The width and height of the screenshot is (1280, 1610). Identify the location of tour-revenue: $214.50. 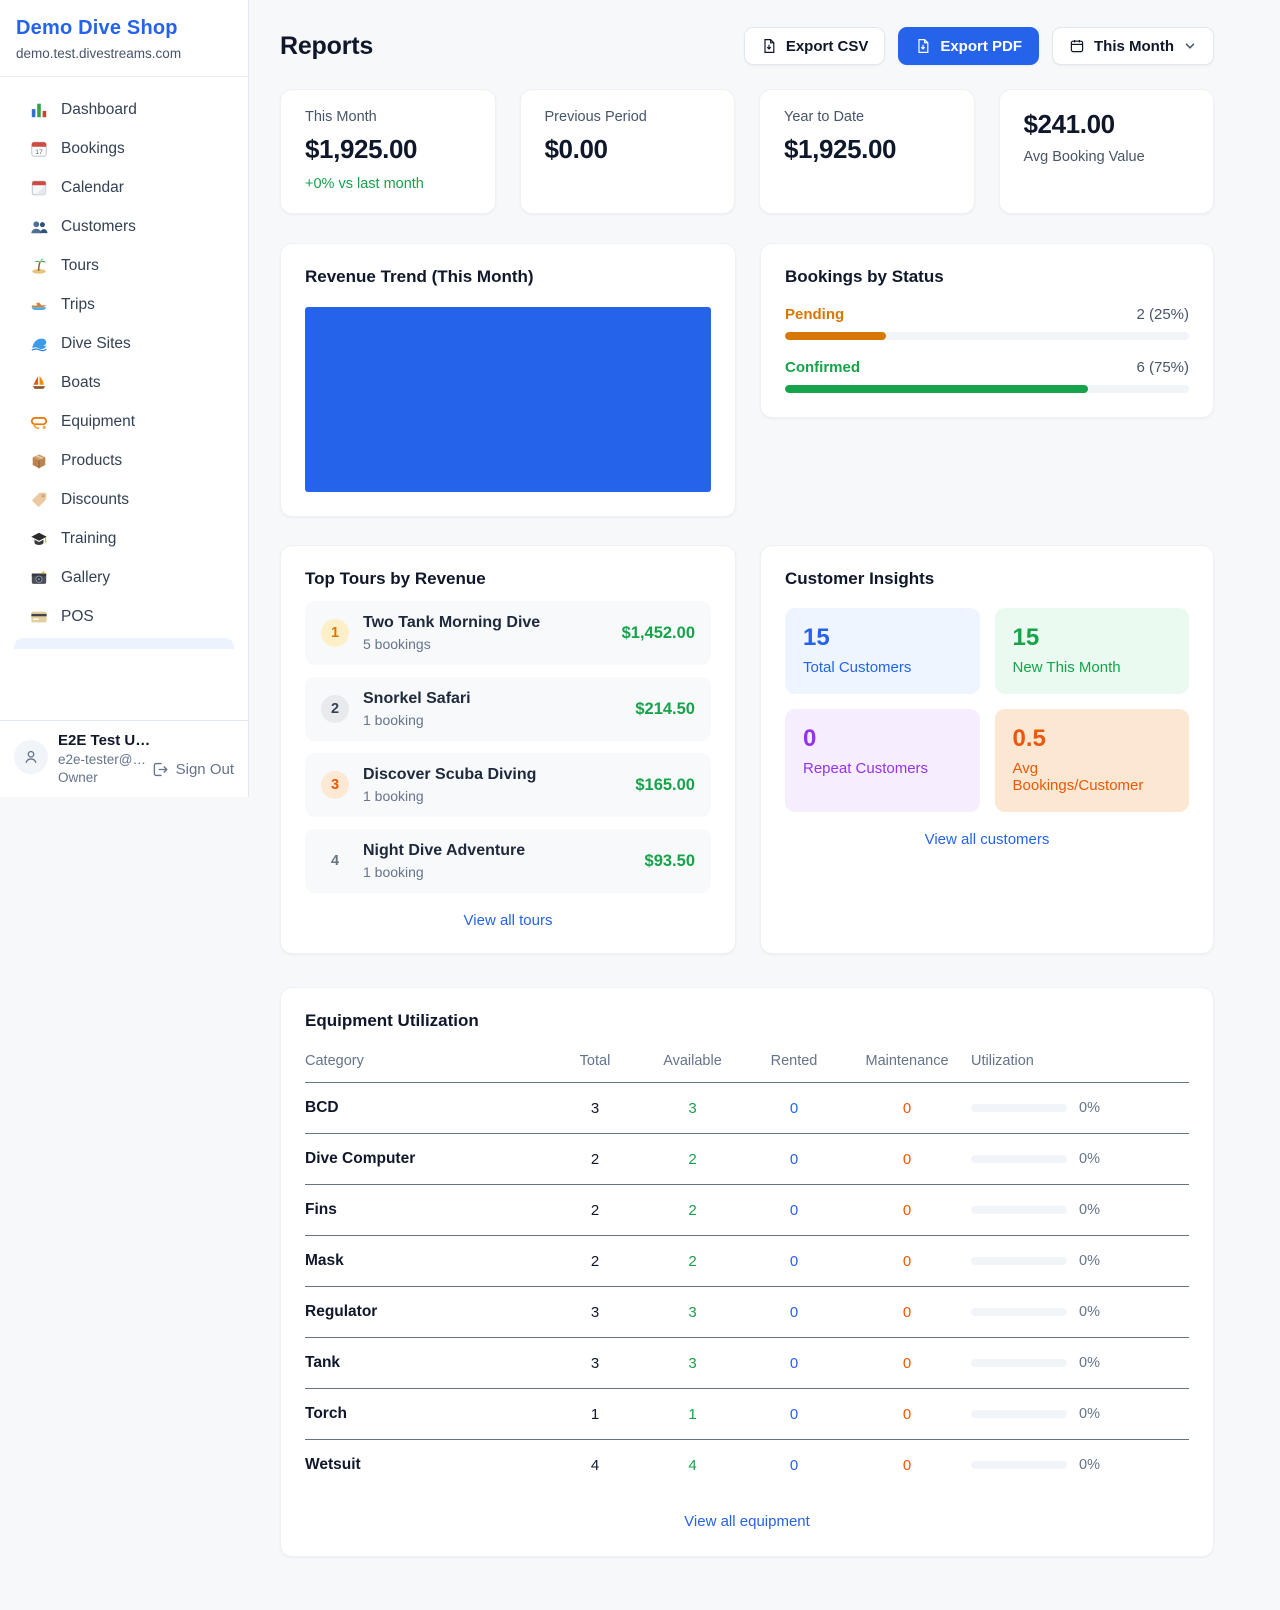
(665, 708).